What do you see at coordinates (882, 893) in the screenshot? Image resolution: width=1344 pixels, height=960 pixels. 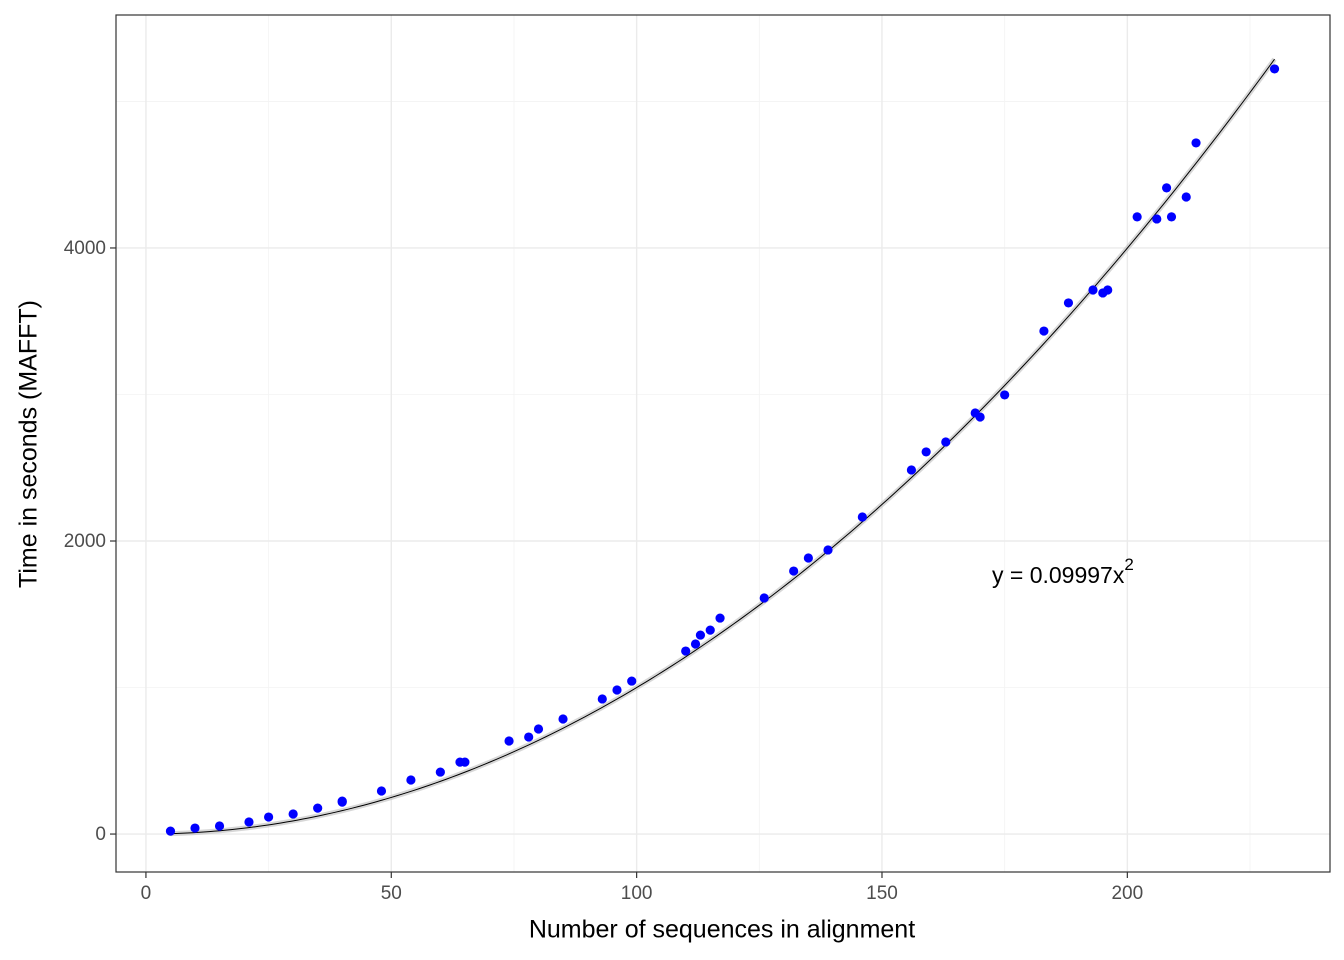 I see `x-tick-label: 150` at bounding box center [882, 893].